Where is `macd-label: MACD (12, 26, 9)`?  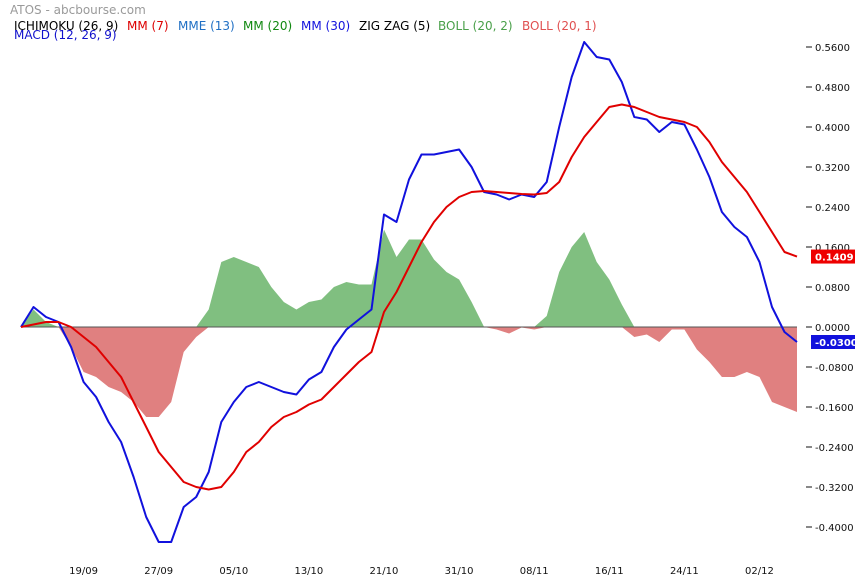
macd-label: MACD (12, 26, 9) is located at coordinates (65, 35).